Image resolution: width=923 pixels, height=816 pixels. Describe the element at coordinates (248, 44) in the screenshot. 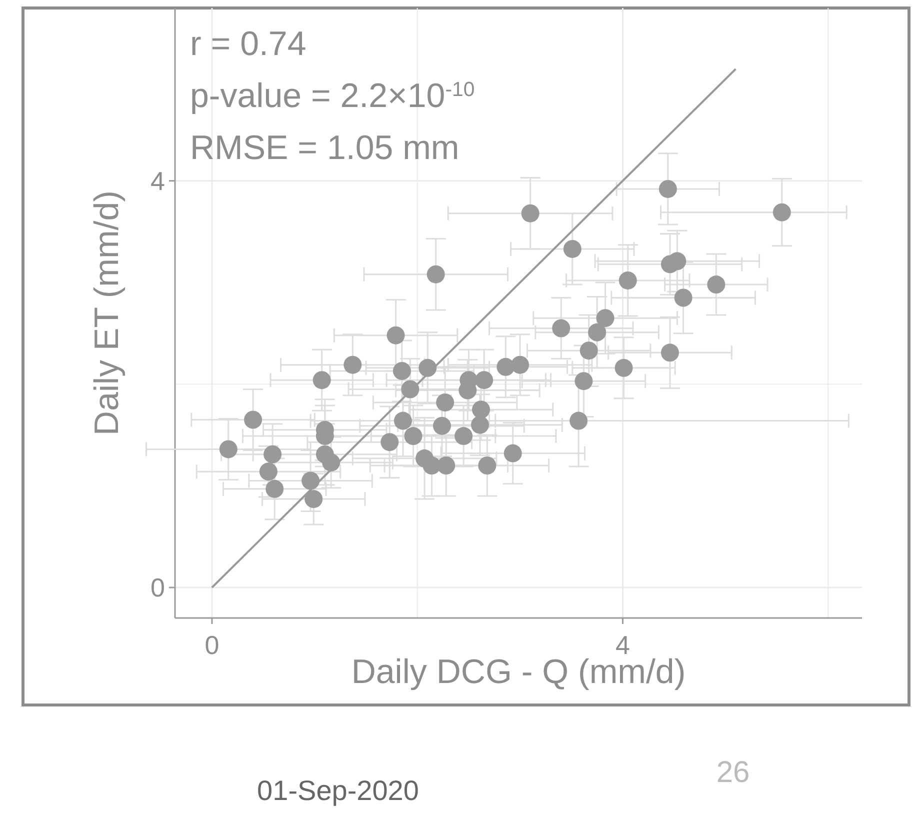

I see `annotation: r = 0.74` at that location.